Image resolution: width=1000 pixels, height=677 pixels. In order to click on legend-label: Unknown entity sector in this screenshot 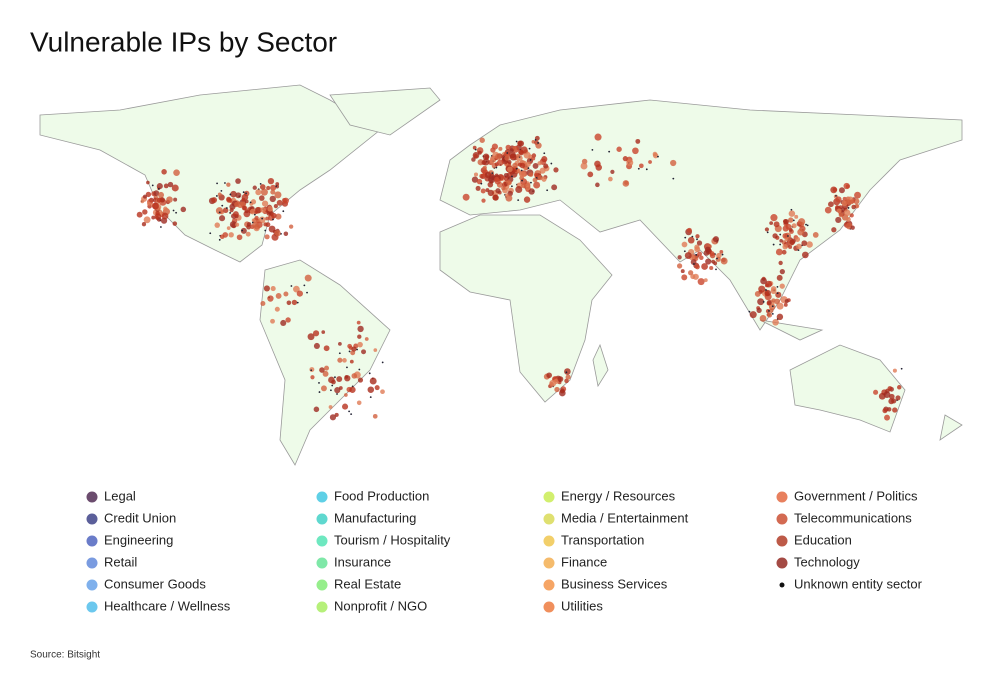, I will do `click(858, 583)`.